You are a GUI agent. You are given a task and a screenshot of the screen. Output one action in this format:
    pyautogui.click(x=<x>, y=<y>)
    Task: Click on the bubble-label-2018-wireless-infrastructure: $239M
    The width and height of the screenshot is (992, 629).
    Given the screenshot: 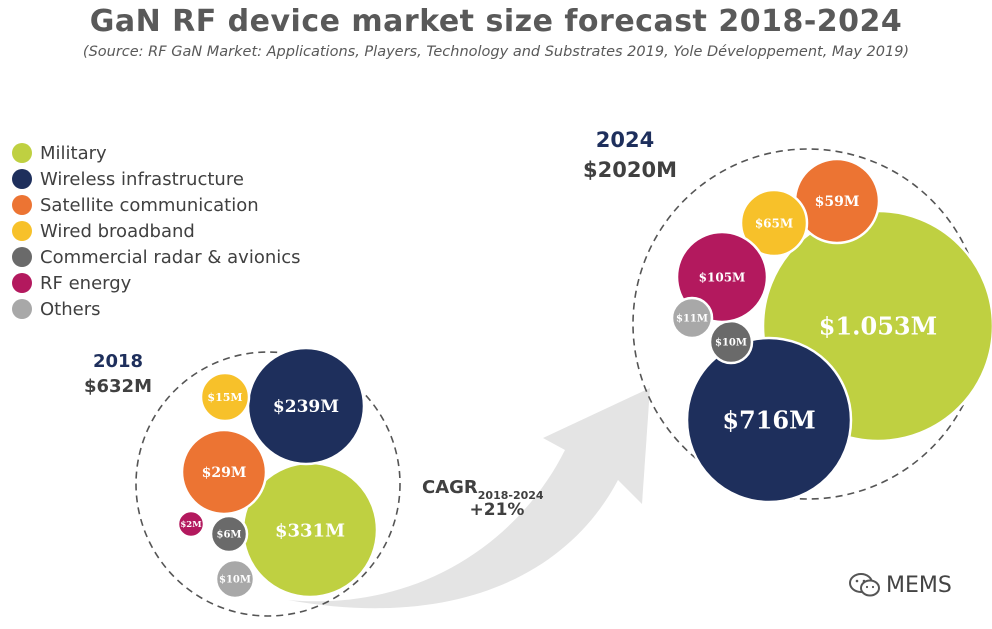 What is the action you would take?
    pyautogui.click(x=306, y=407)
    